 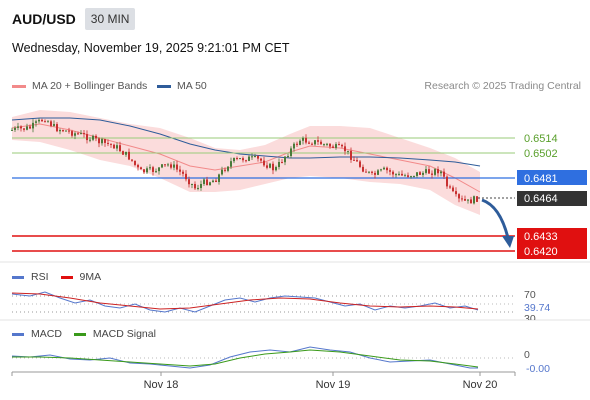 I want to click on support-2-label-bg, so click(x=552, y=251).